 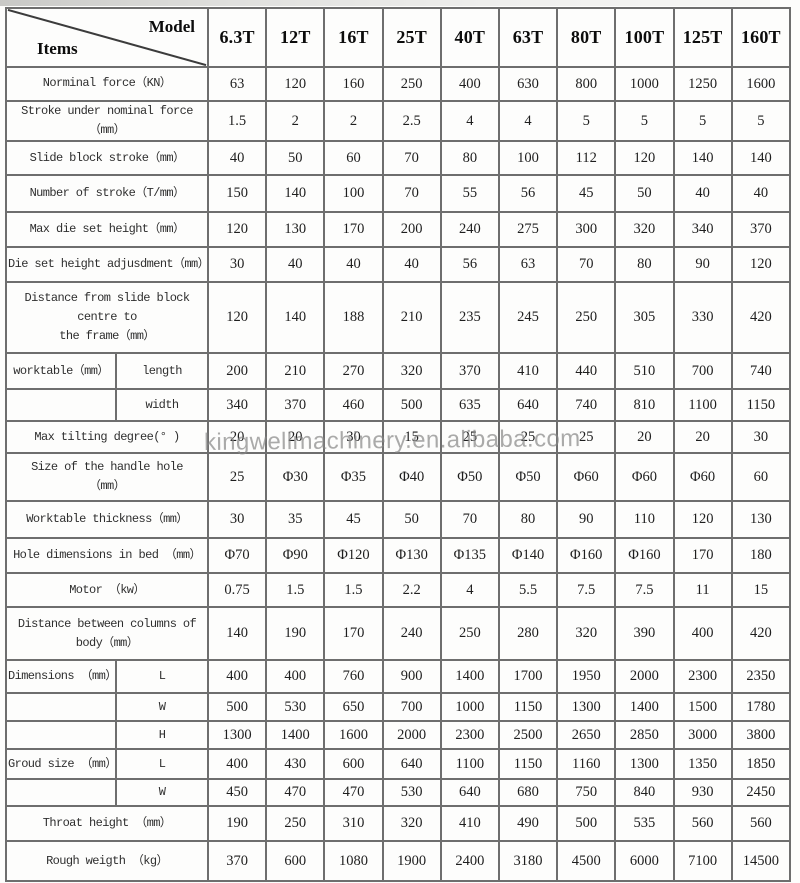 What do you see at coordinates (411, 84) in the screenshot?
I see `value-cell: 250` at bounding box center [411, 84].